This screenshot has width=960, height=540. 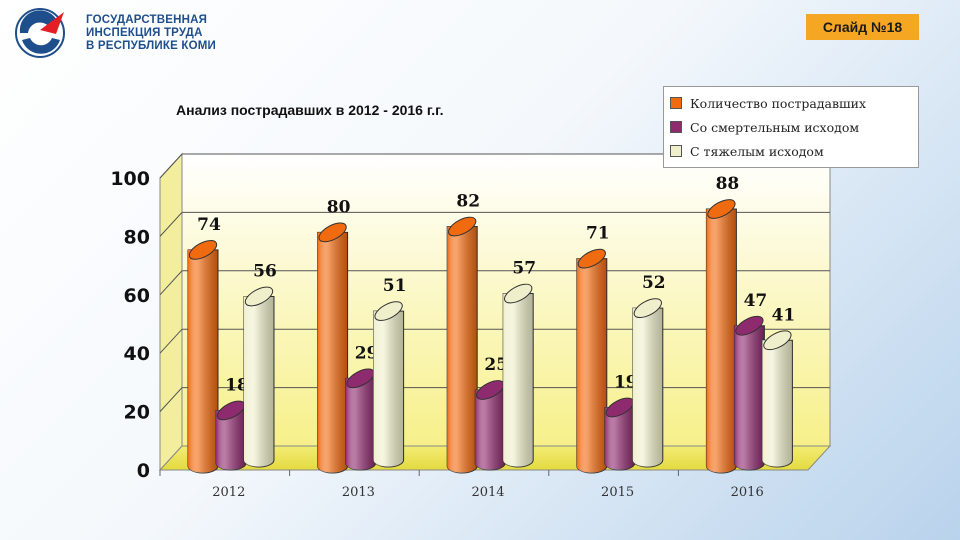 I want to click on y-tick-label: 0, so click(x=143, y=471).